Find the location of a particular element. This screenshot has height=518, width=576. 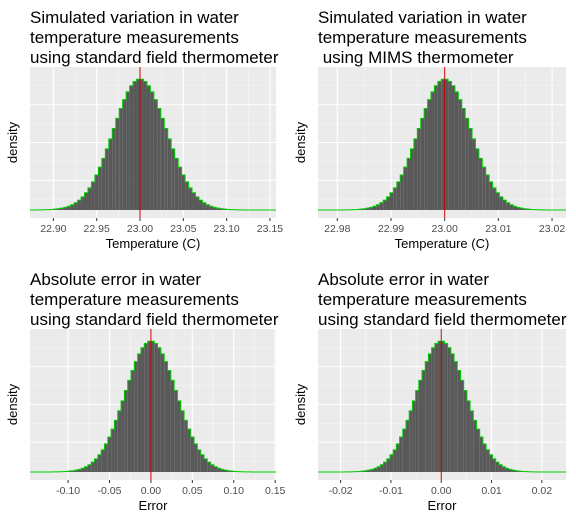

x-tick-label: 0.05 is located at coordinates (192, 491).